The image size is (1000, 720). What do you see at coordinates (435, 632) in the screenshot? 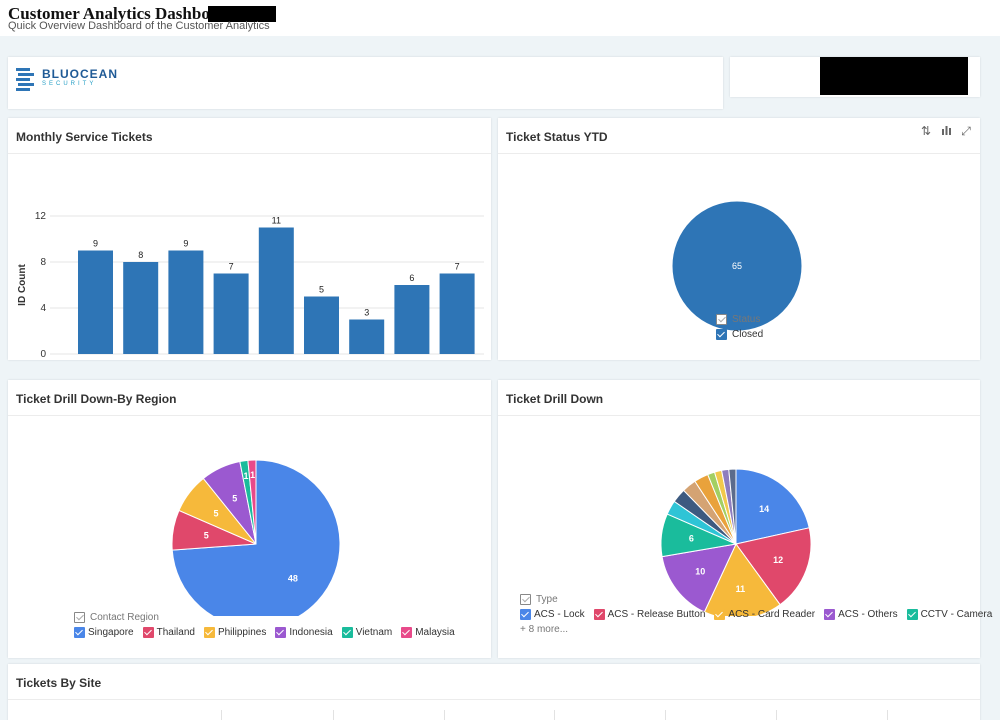
I see `legend-label: Malaysia` at bounding box center [435, 632].